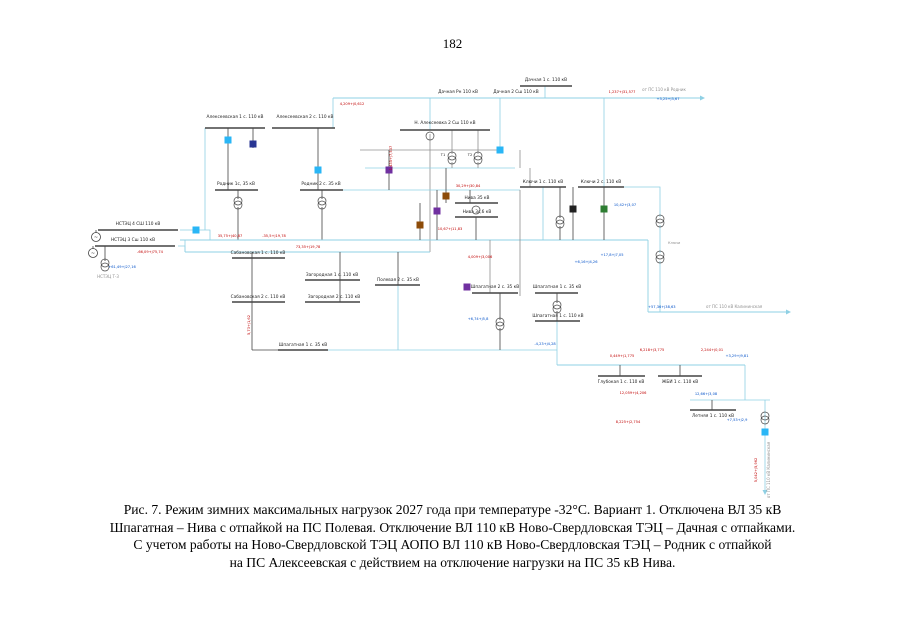  Describe the element at coordinates (706, 394) in the screenshot. I see `diagram-label: 12,66+j3,08` at that location.